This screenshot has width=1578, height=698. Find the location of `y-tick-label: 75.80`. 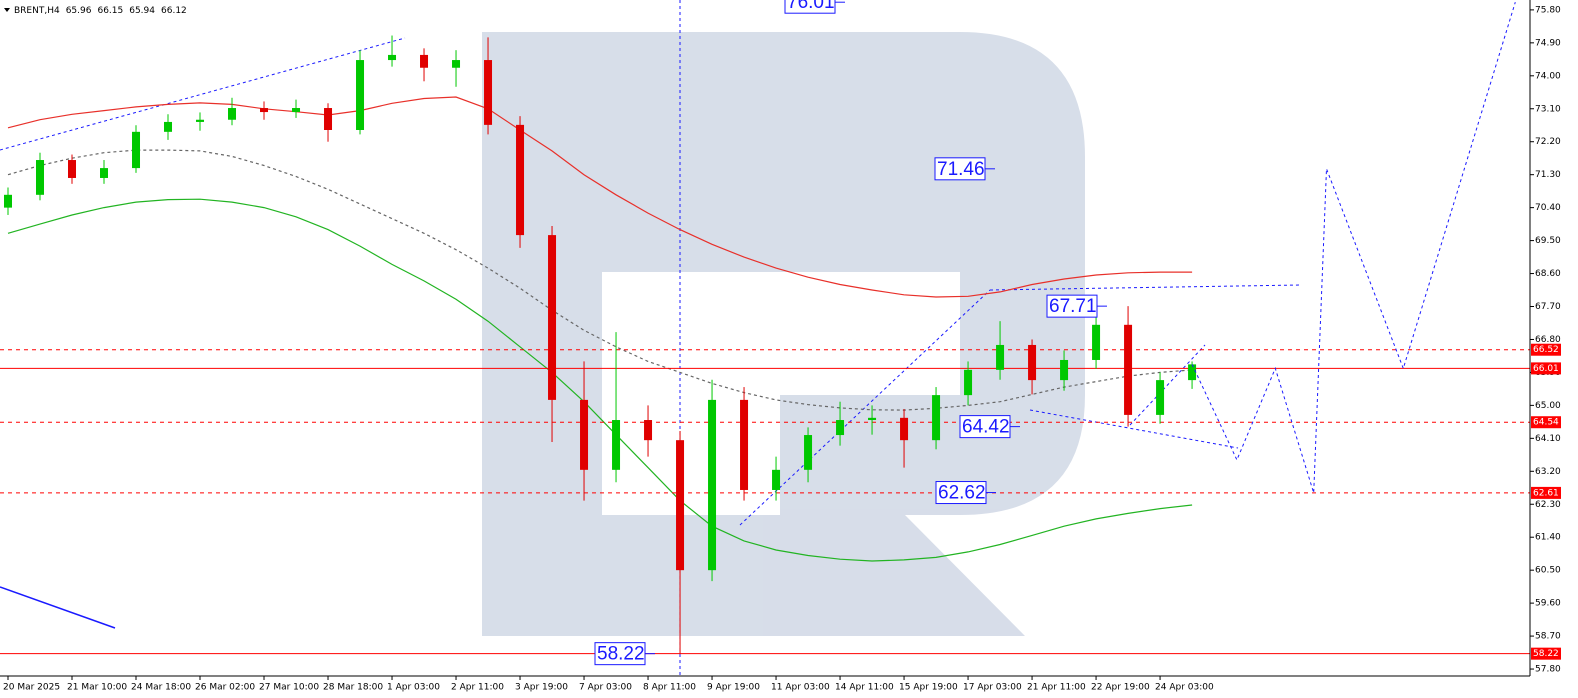

y-tick-label: 75.80 is located at coordinates (1548, 10).